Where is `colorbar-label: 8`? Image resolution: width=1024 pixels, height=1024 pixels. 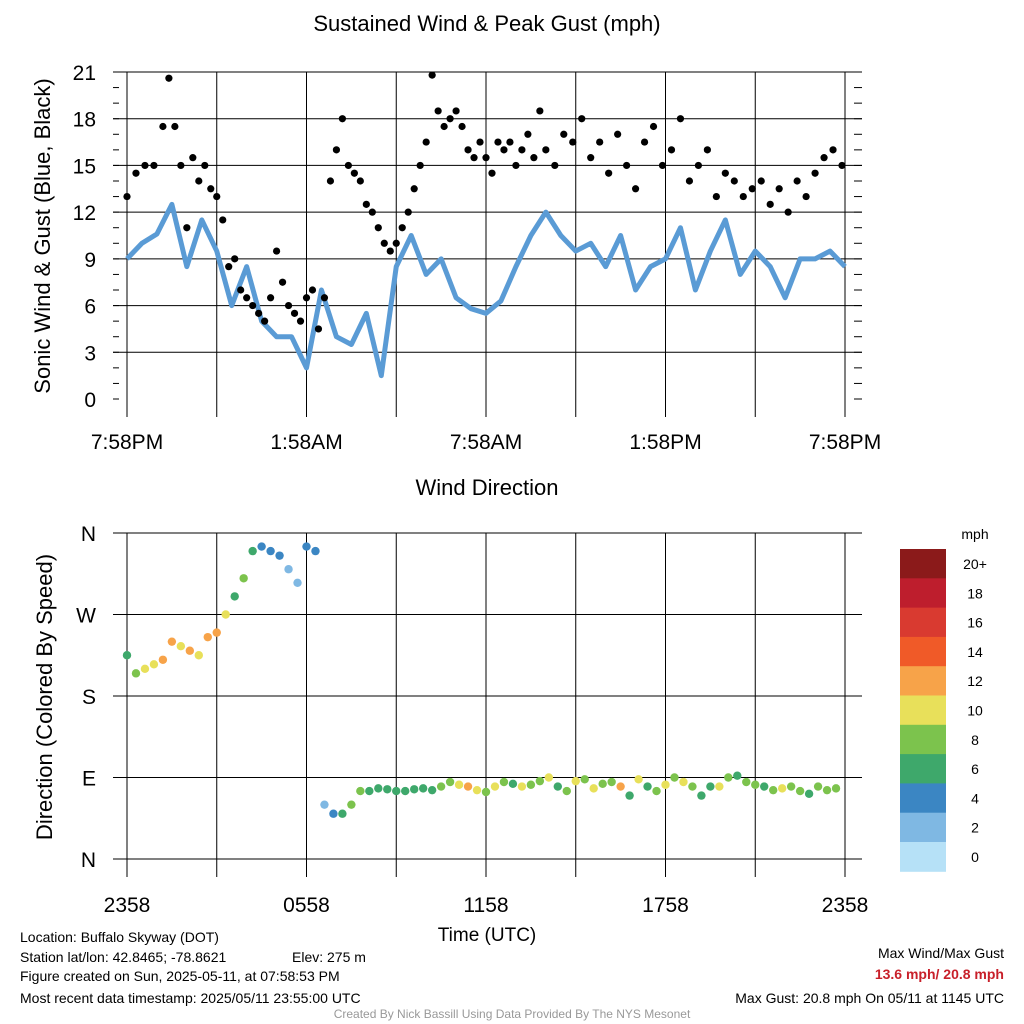 colorbar-label: 8 is located at coordinates (975, 740).